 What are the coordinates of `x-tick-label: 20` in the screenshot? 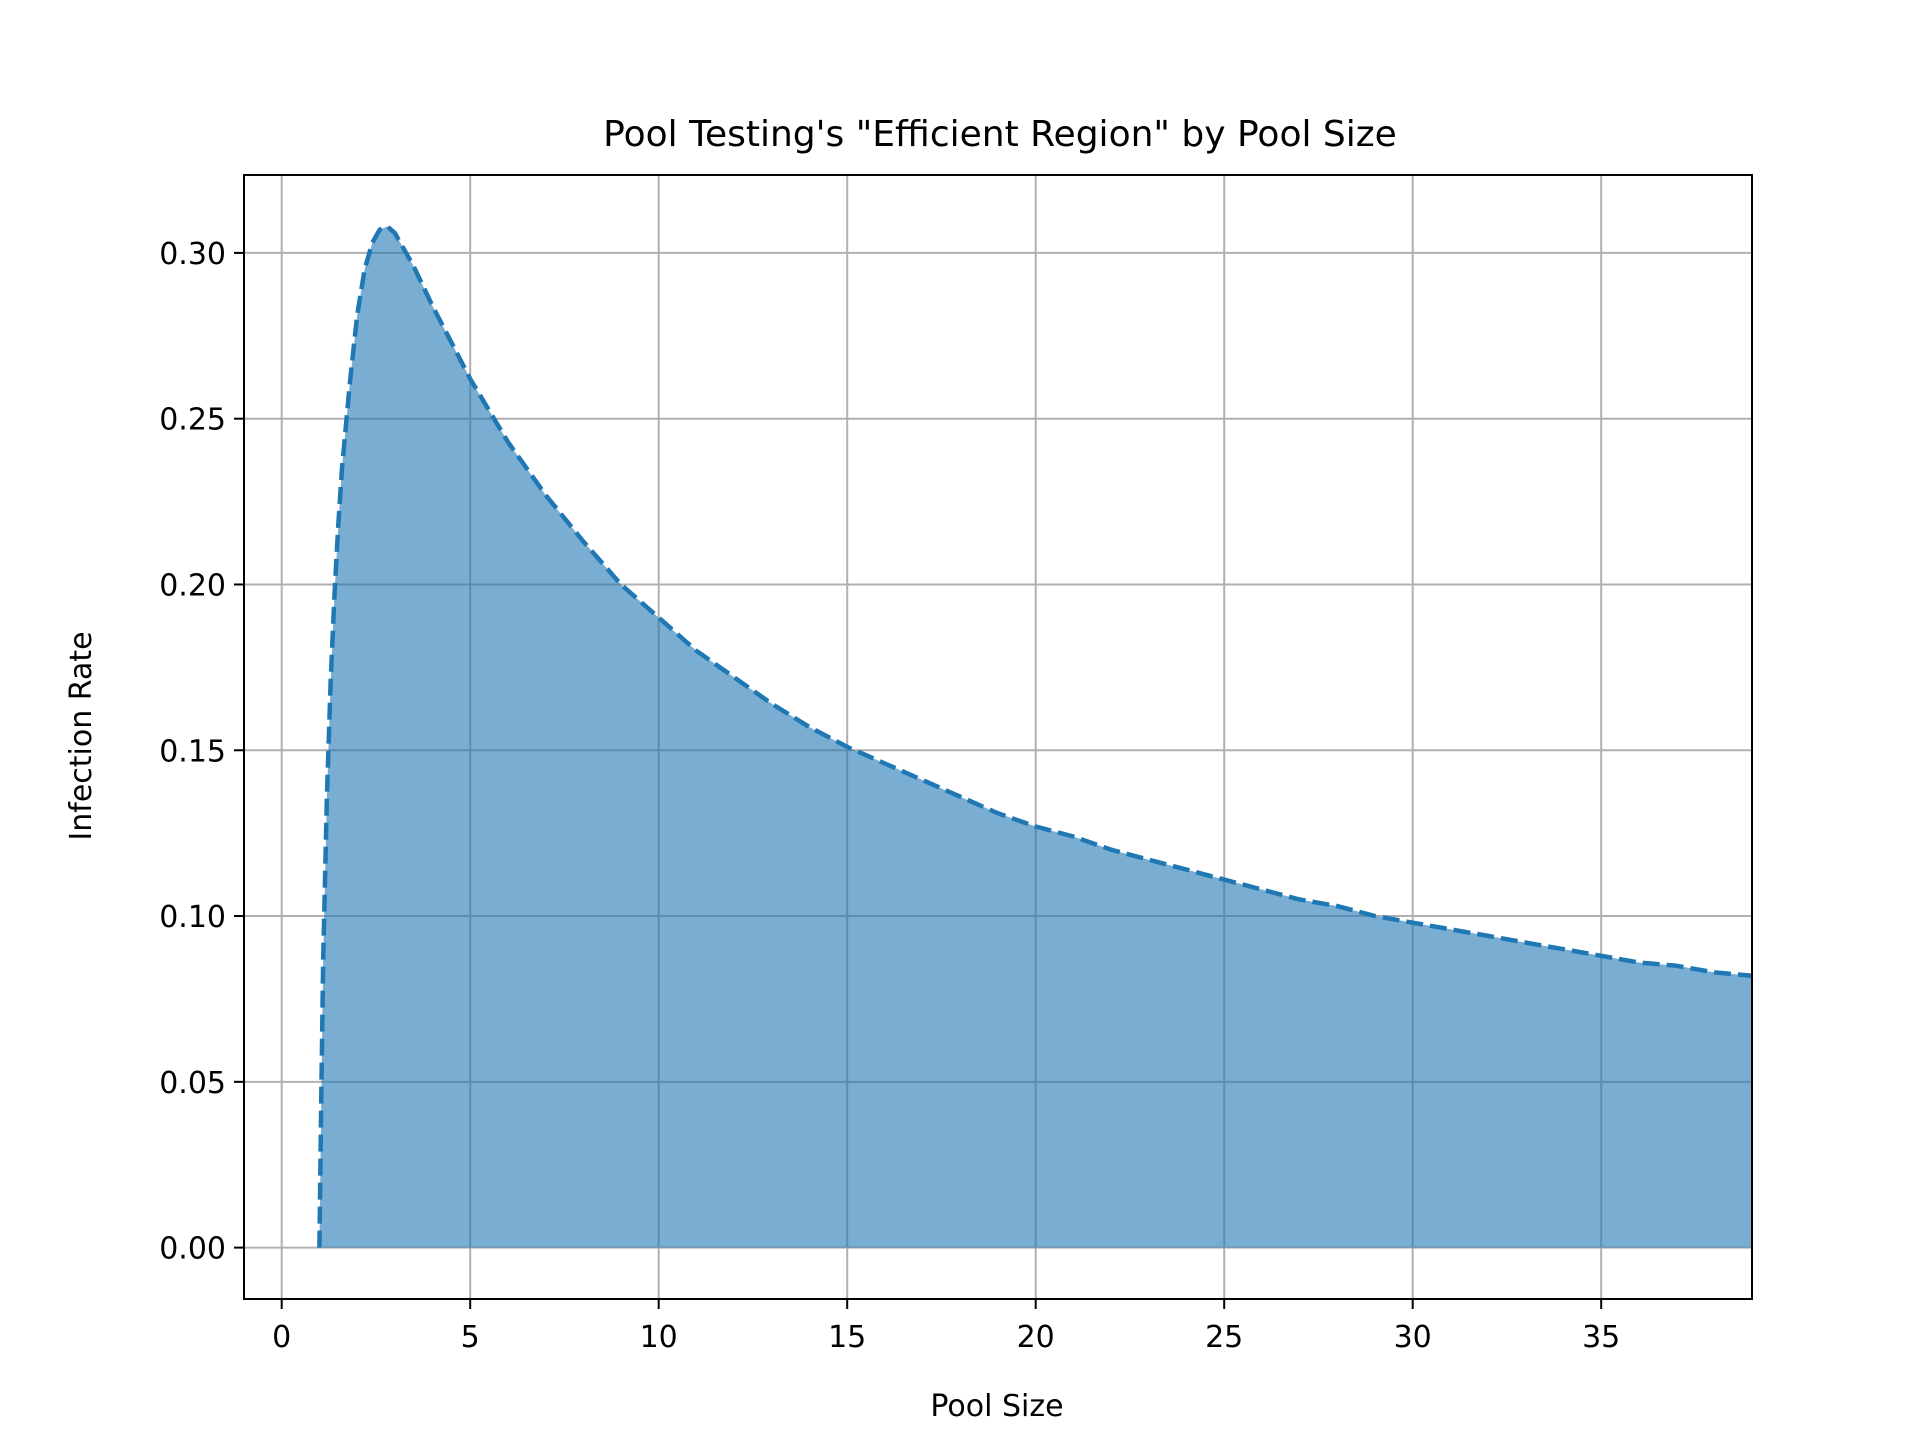 It's located at (1036, 1337).